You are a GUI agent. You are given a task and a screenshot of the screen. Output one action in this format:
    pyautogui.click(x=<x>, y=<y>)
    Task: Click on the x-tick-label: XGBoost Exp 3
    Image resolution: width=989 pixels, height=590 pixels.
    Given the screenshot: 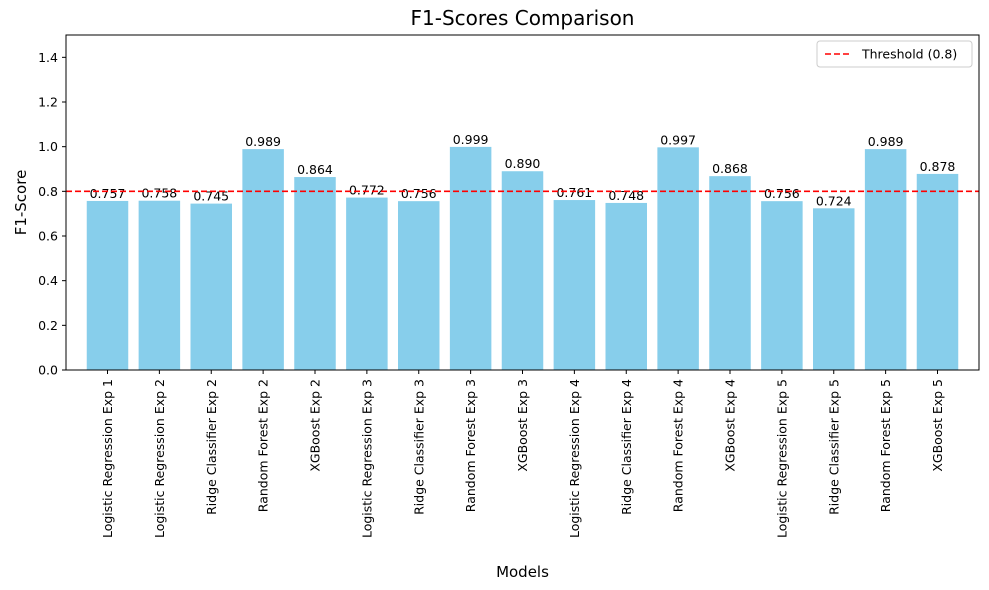 What is the action you would take?
    pyautogui.click(x=522, y=425)
    